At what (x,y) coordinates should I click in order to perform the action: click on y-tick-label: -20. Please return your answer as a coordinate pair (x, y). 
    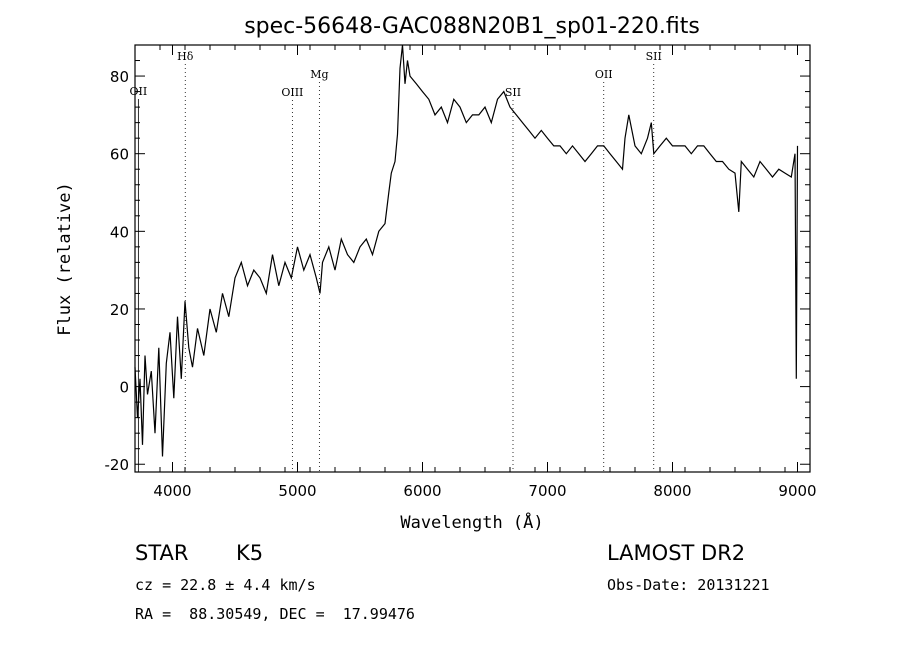
    Looking at the image, I should click on (117, 465).